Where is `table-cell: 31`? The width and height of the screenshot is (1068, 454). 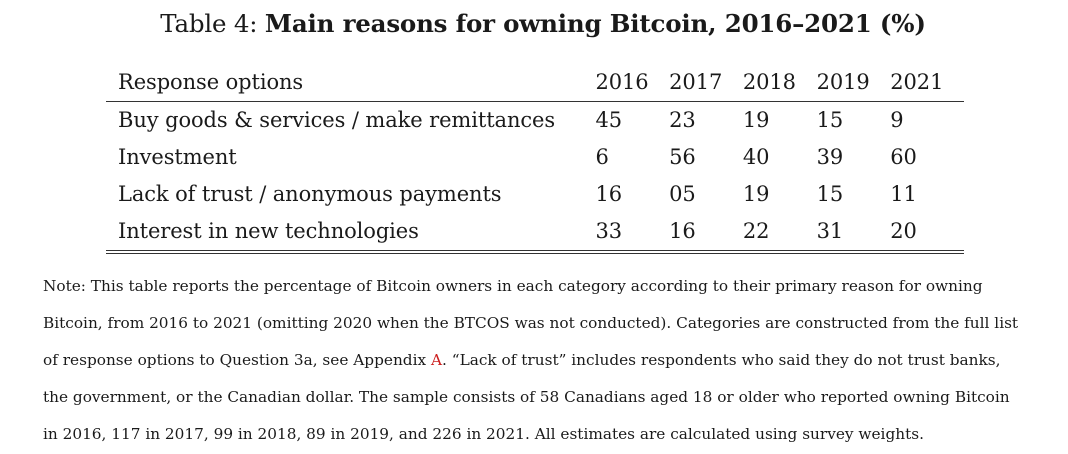
table-cell: 31 is located at coordinates (853, 233).